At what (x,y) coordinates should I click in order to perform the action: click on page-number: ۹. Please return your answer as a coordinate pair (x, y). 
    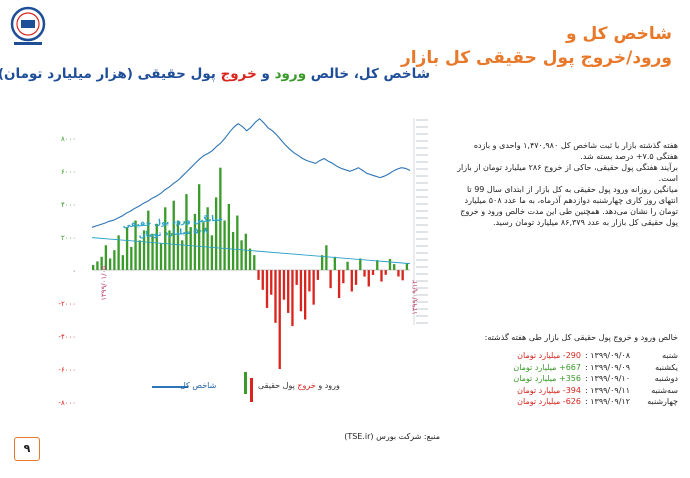
    Looking at the image, I should click on (27, 449).